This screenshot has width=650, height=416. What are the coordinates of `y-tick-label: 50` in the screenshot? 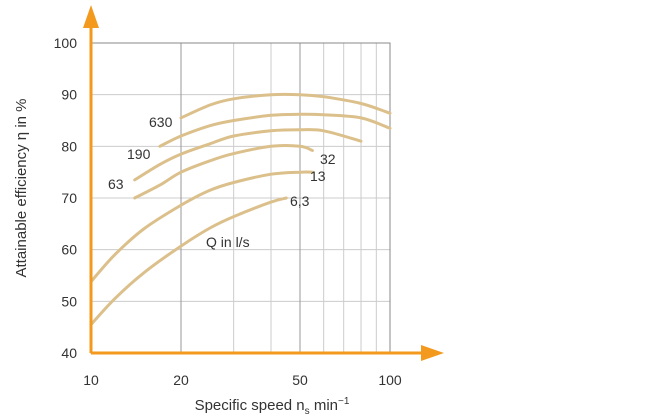 It's located at (69, 301).